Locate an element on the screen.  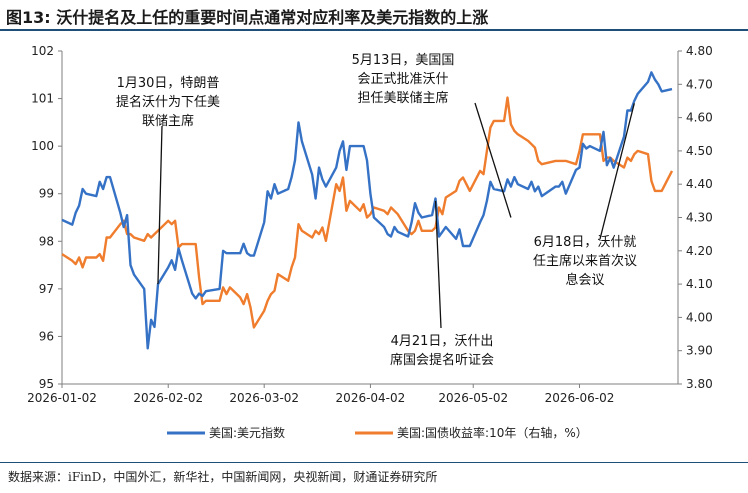
annotation-text: 会正式批准沃什 is located at coordinates (402, 79).